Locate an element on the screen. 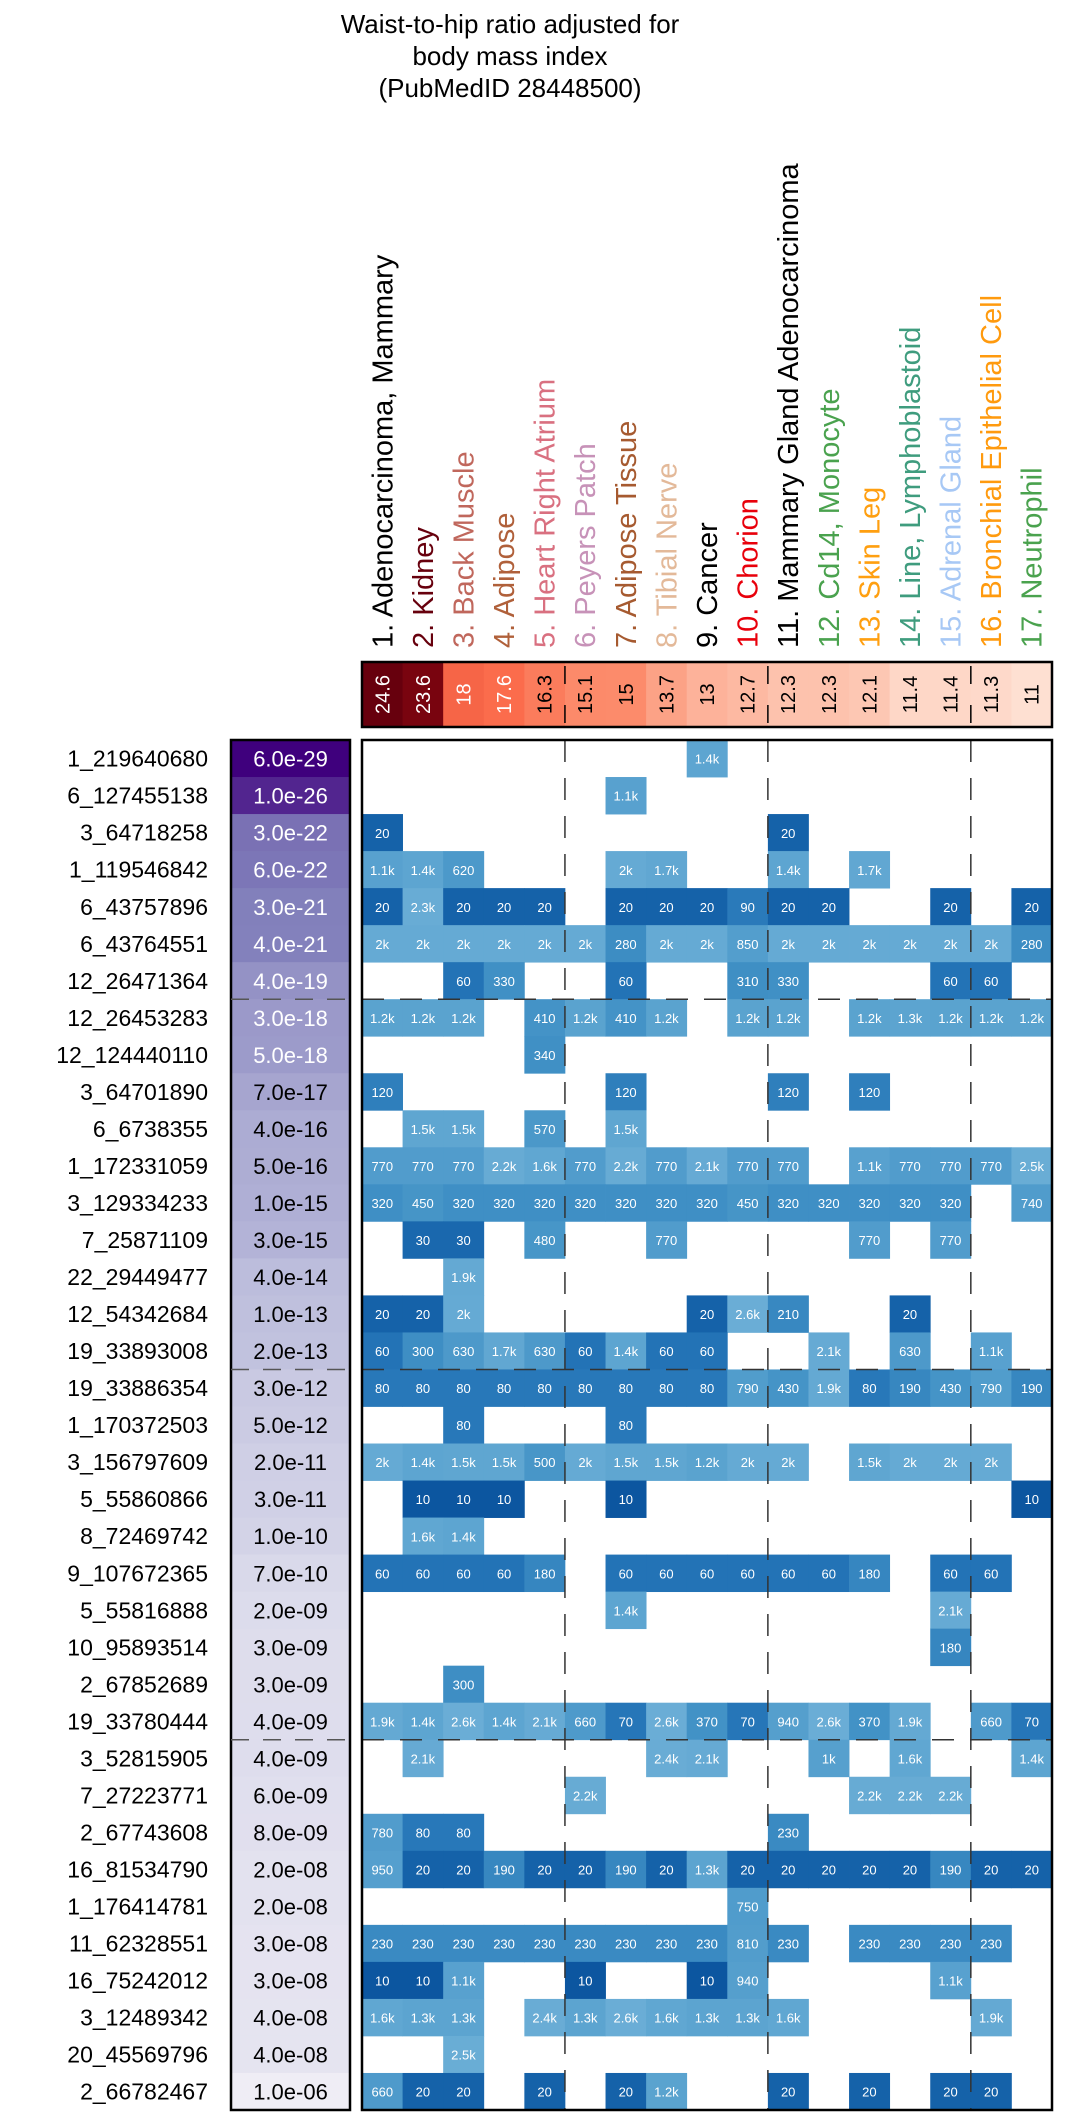 The height and width of the screenshot is (2120, 1068). cell-value: 1.3k is located at coordinates (585, 2018).